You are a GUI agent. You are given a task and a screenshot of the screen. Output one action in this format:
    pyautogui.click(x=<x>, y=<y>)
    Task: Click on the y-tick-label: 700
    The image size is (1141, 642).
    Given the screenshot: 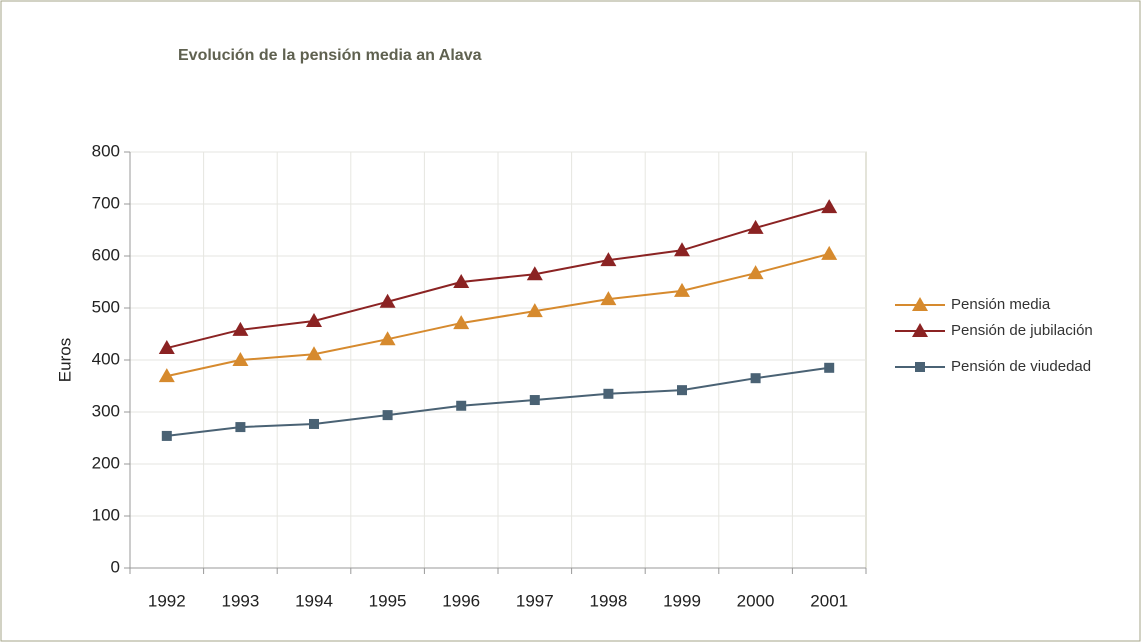 What is the action you would take?
    pyautogui.click(x=106, y=202)
    